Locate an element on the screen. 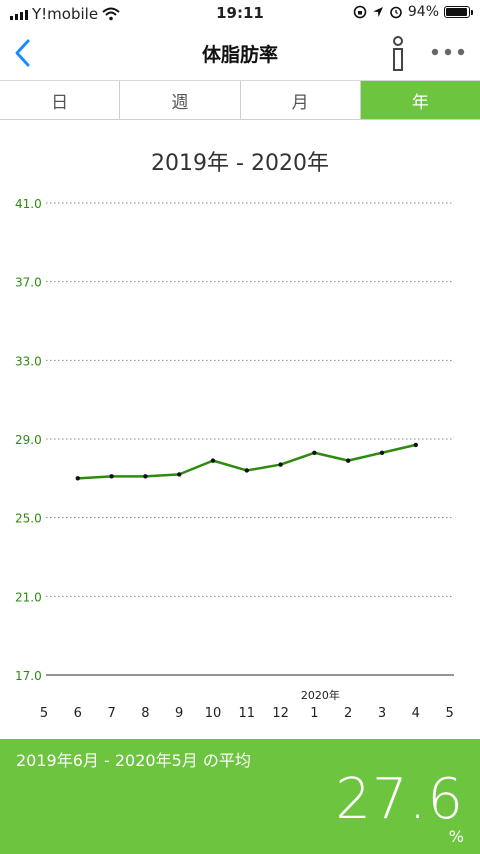 The image size is (480, 854). y-tick-label: 25.0 is located at coordinates (28, 519).